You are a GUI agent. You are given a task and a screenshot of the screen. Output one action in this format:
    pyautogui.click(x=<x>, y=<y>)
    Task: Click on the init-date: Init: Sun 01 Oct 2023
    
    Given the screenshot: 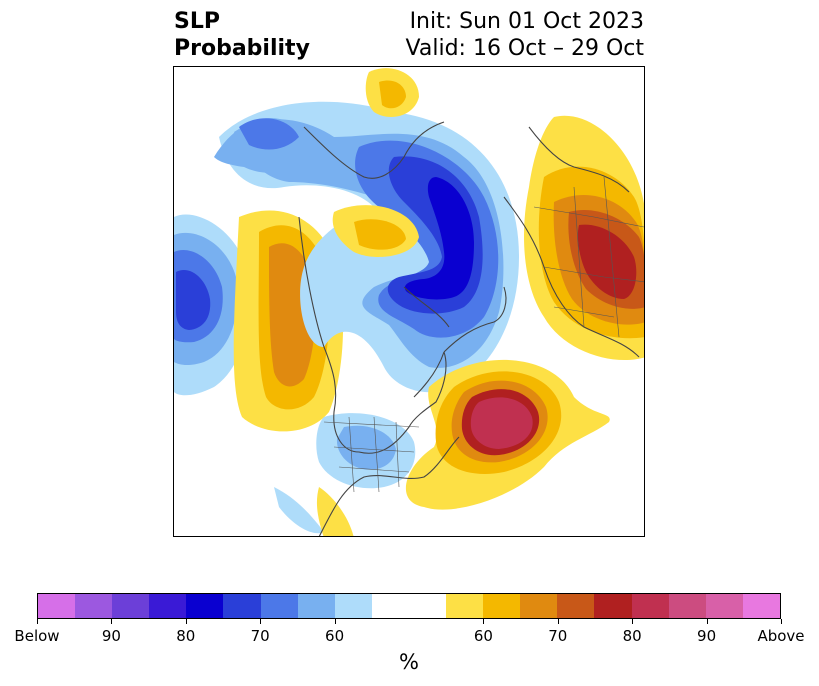 What is the action you would take?
    pyautogui.click(x=526, y=21)
    